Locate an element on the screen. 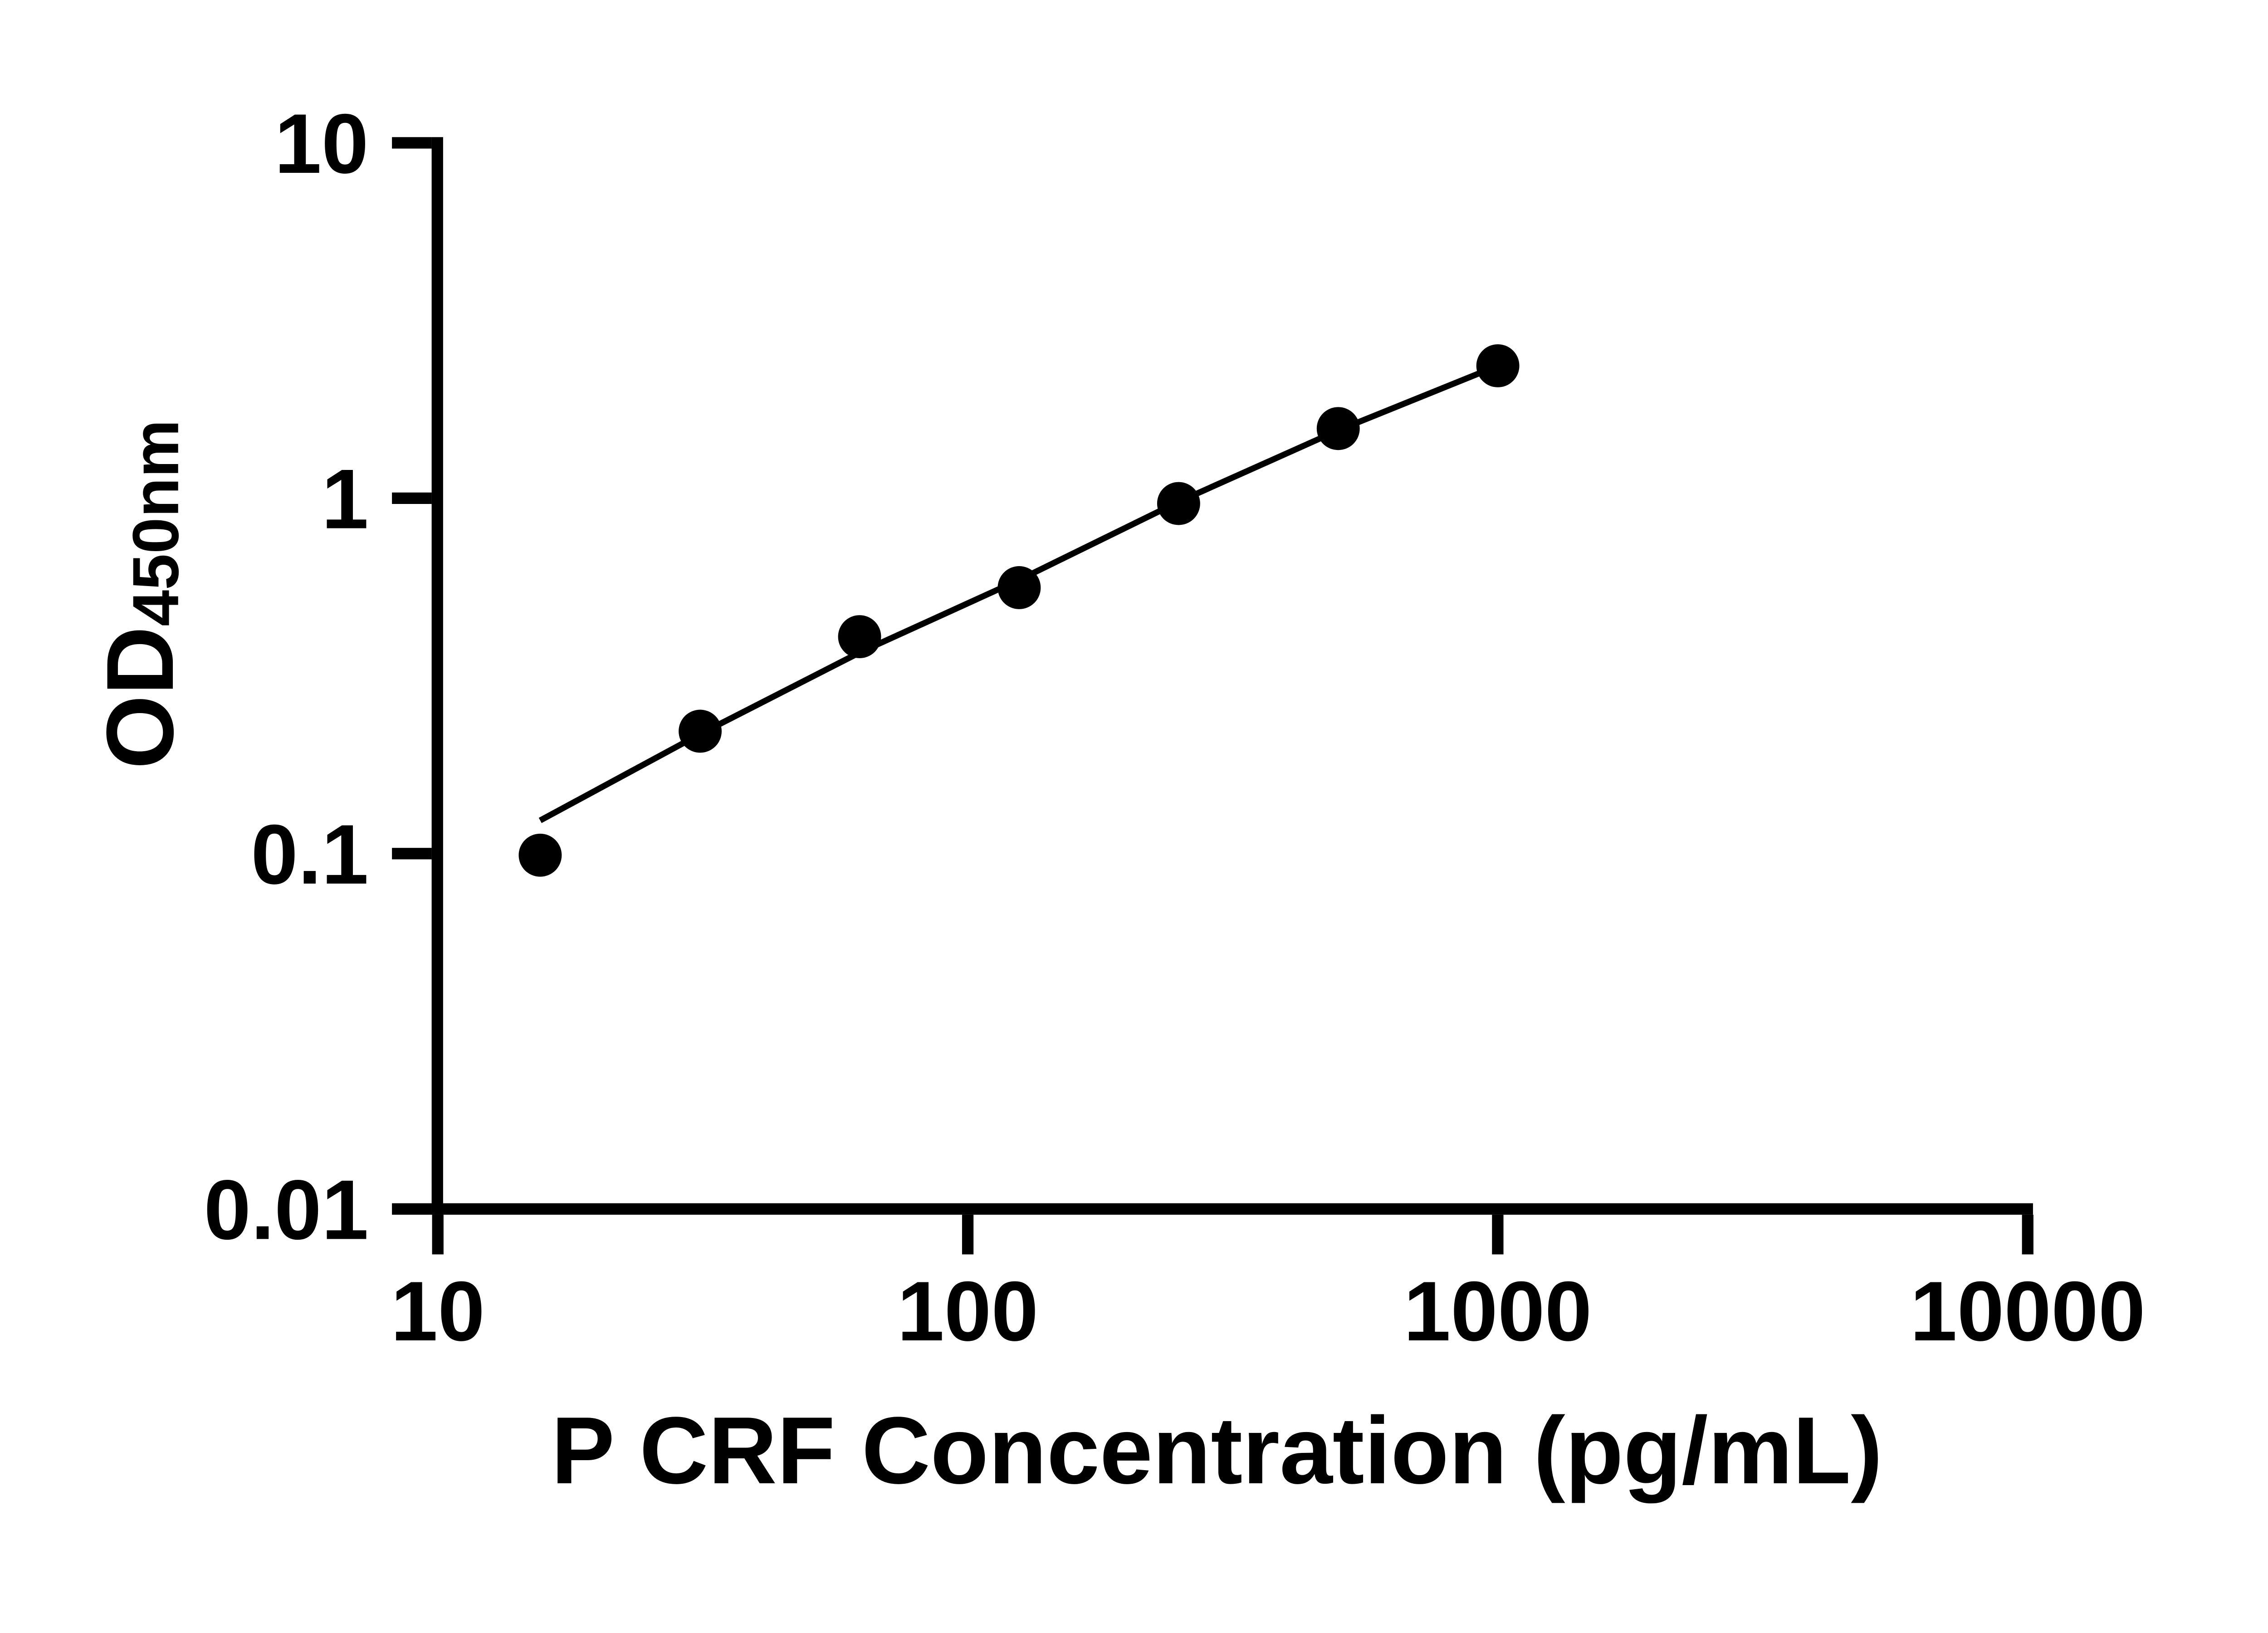 The height and width of the screenshot is (1633, 2268). x-axis-tick-labels: 10 100 1000 10000 is located at coordinates (1268, 1311).